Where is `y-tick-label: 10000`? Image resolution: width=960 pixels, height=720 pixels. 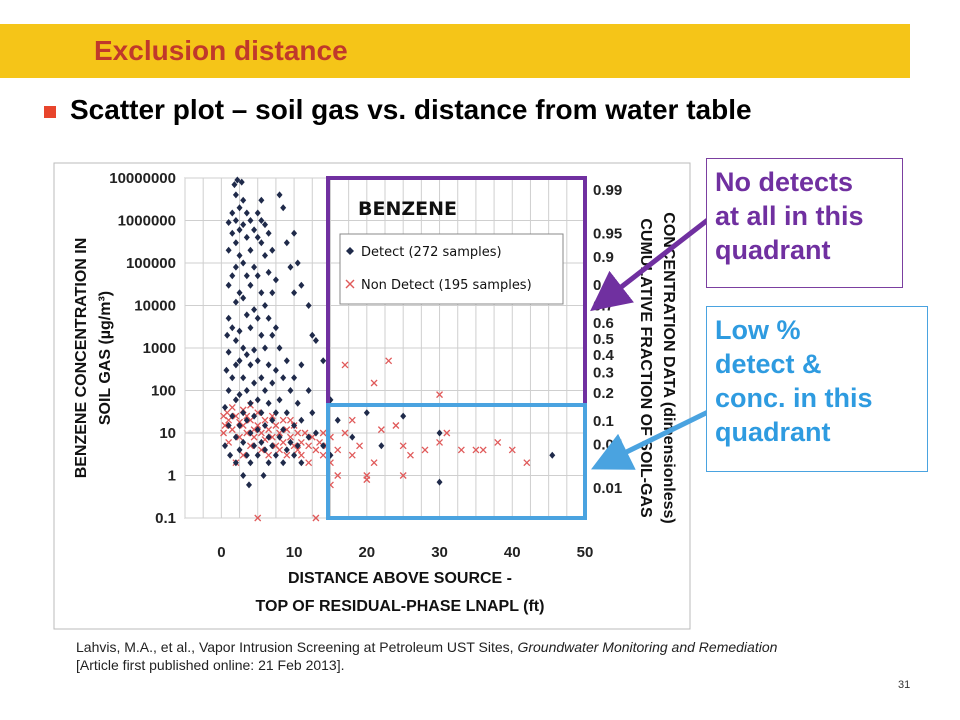 y-tick-label: 10000 is located at coordinates (155, 306).